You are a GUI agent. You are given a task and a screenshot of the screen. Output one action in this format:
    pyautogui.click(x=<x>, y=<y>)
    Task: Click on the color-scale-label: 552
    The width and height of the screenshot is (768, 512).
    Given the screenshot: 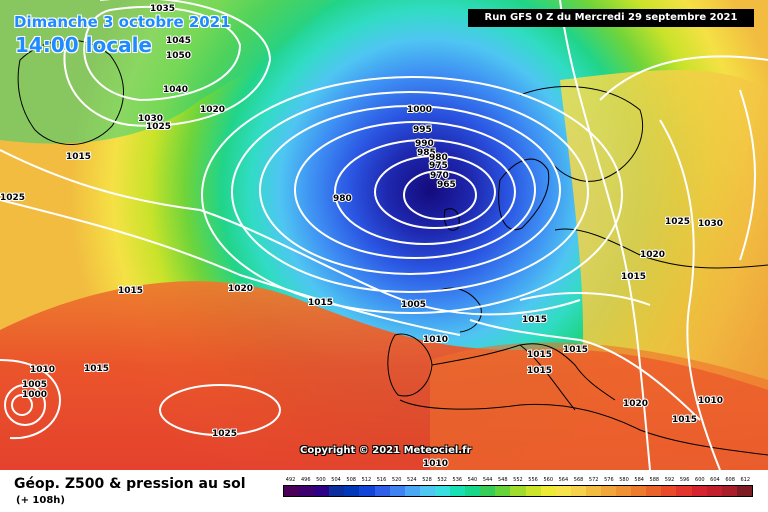 What is the action you would take?
    pyautogui.click(x=518, y=480)
    